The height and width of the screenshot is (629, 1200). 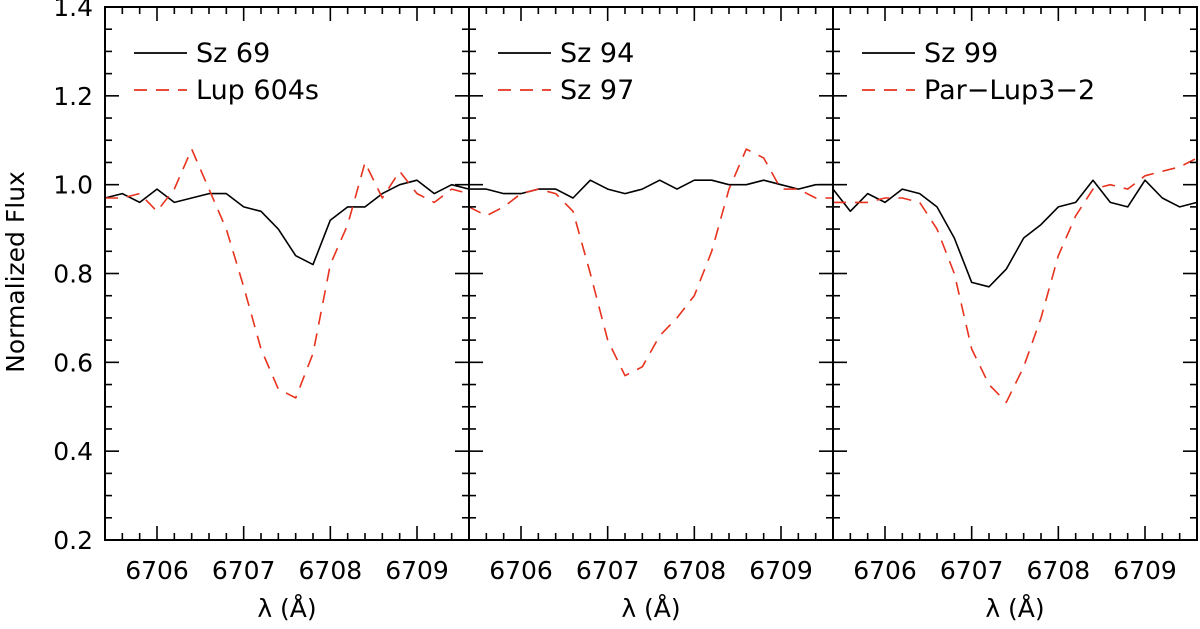 What do you see at coordinates (73, 451) in the screenshot?
I see `y-tick-label: 0.4` at bounding box center [73, 451].